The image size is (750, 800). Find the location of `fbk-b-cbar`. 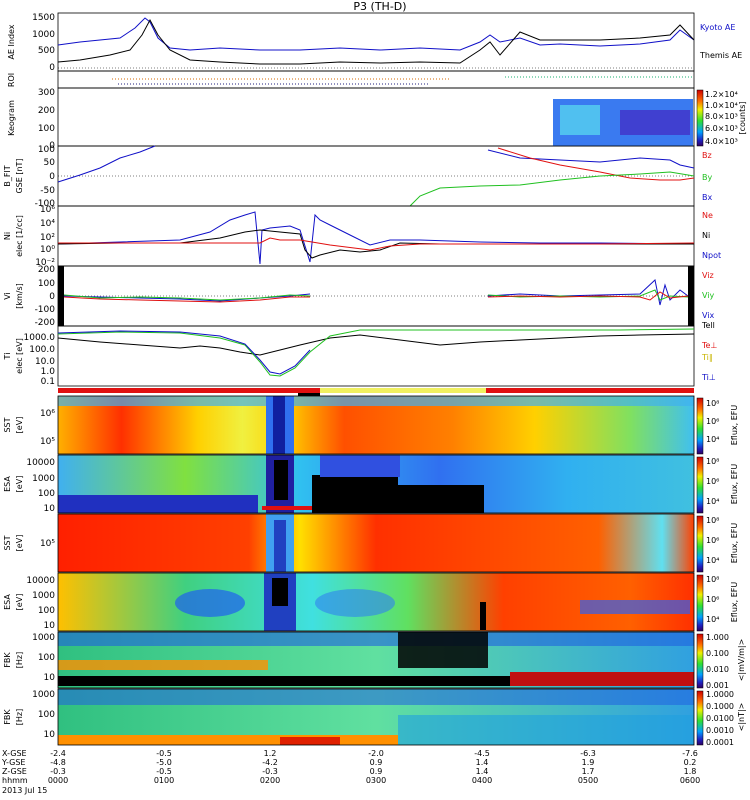

fbk-b-cbar is located at coordinates (700, 718).